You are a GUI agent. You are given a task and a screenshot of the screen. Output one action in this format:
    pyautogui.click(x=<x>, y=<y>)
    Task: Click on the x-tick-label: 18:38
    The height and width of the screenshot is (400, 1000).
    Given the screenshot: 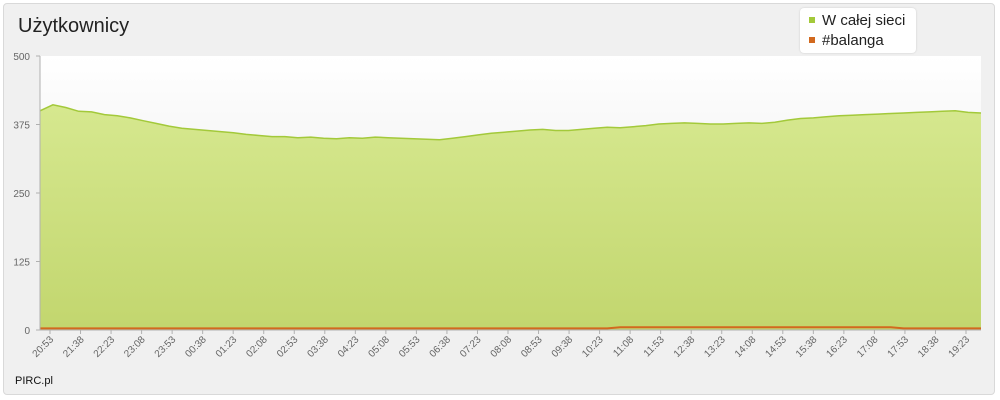 What is the action you would take?
    pyautogui.click(x=929, y=347)
    